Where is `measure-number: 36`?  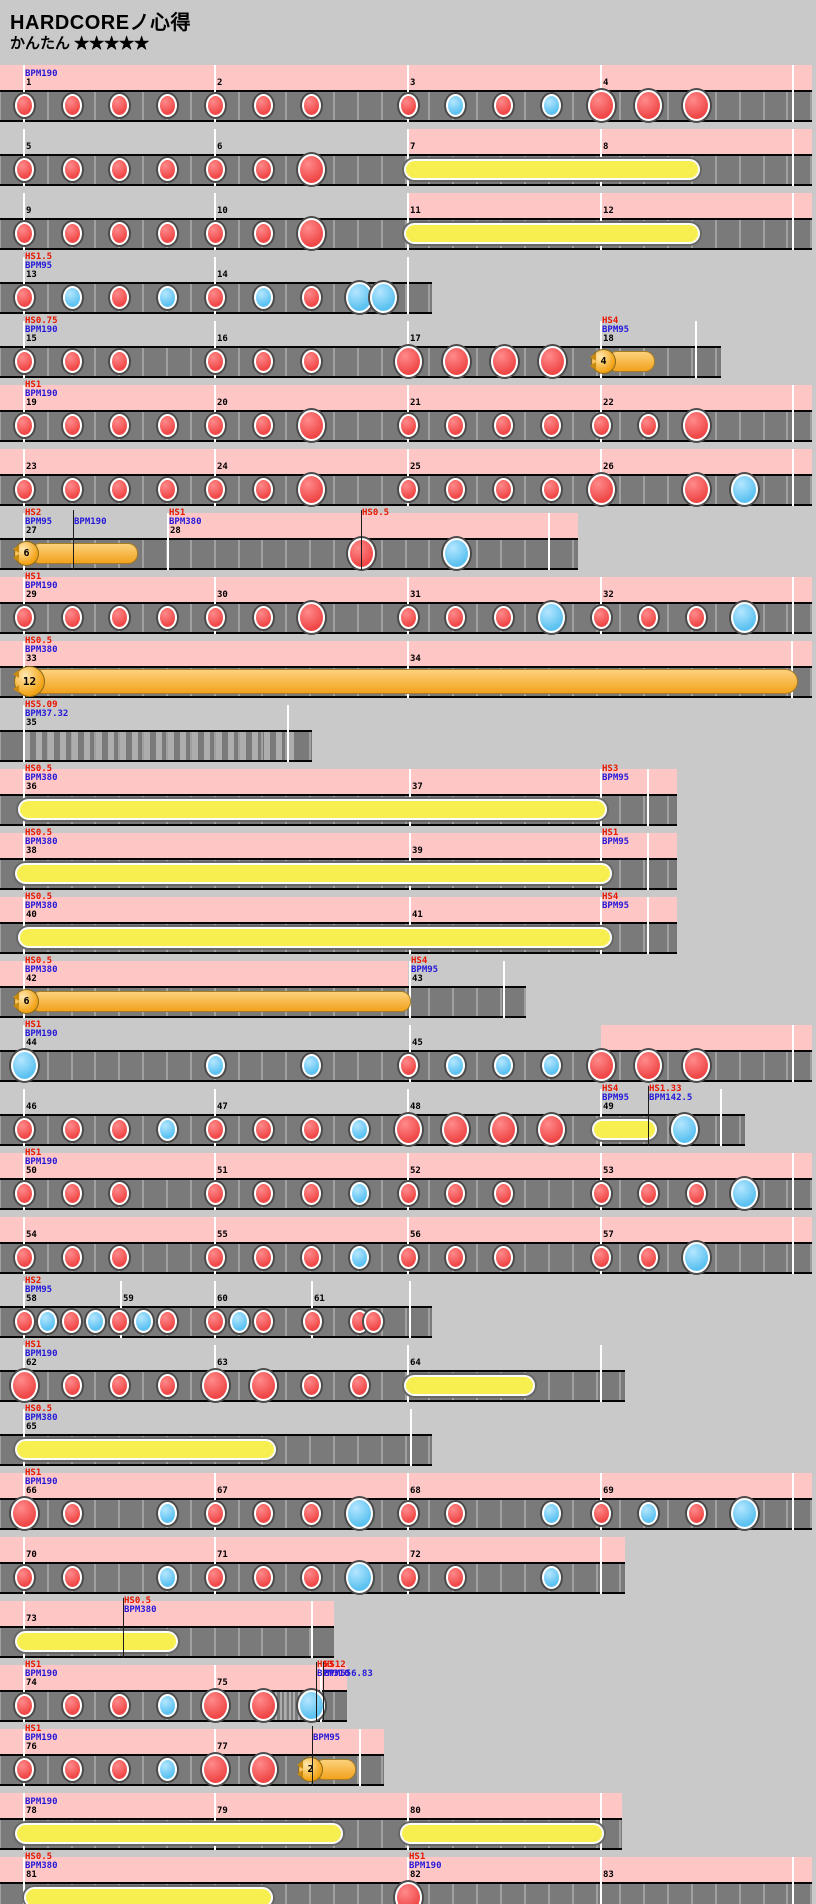
measure-number: 36 is located at coordinates (31, 787).